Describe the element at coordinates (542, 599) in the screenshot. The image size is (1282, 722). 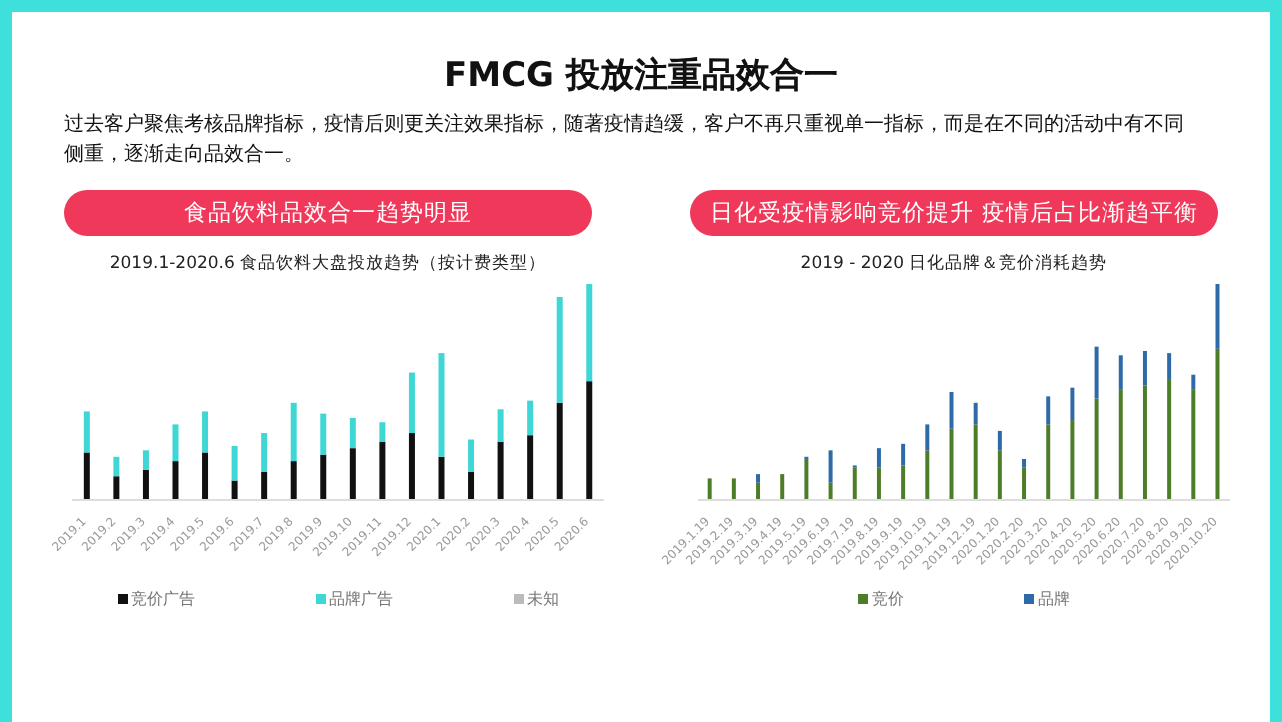
I see `legend-label: 未知` at that location.